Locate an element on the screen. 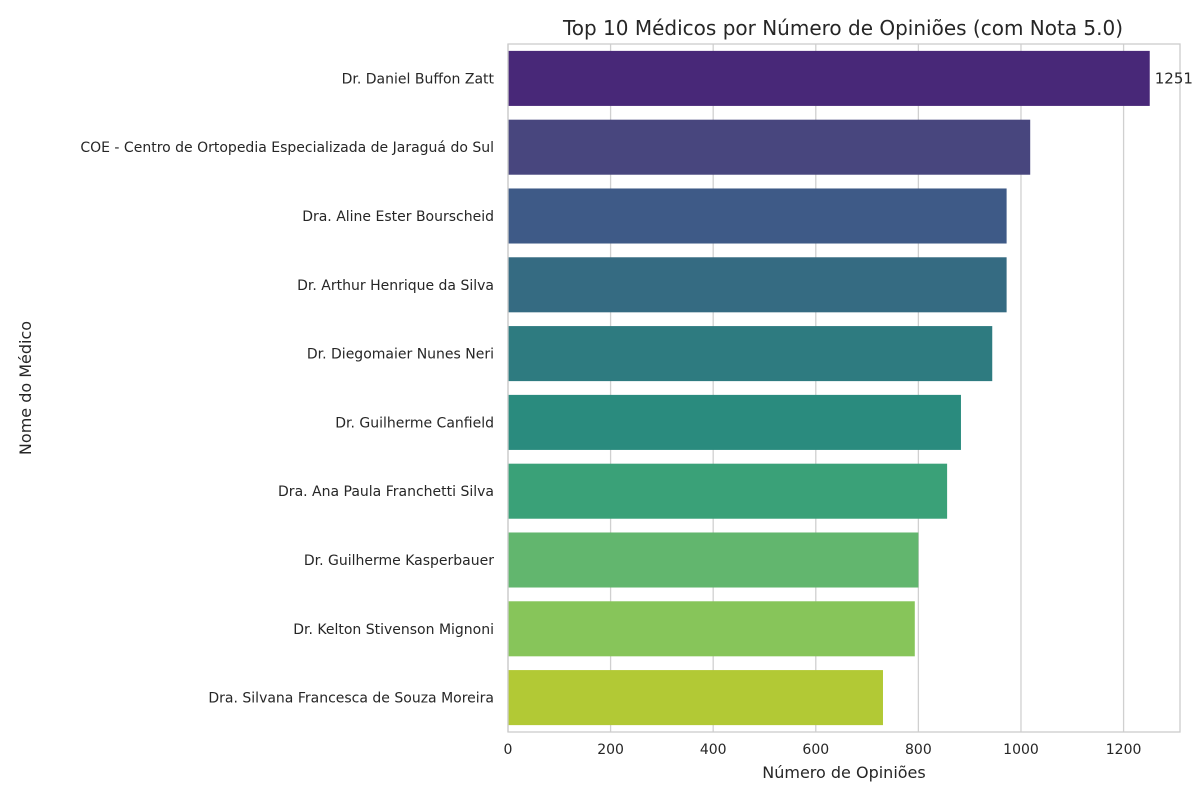 This screenshot has width=1200, height=800. x-tick-label: 0 is located at coordinates (508, 750).